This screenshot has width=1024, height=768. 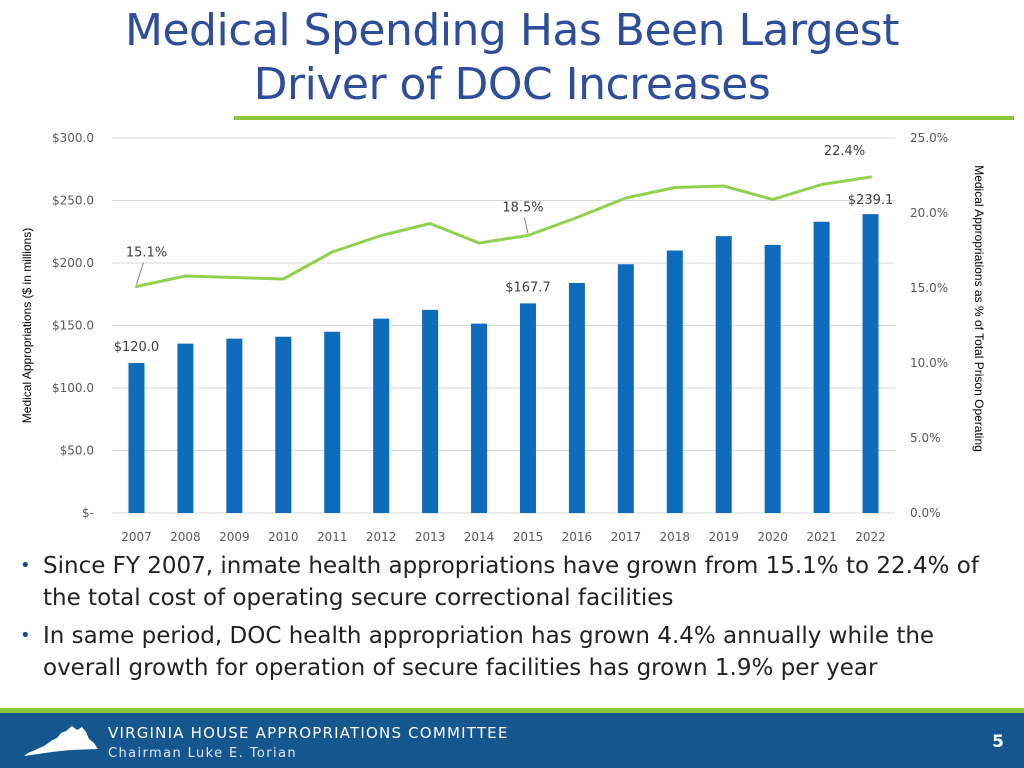 I want to click on left-axis-tick-label: $-, so click(x=88, y=513).